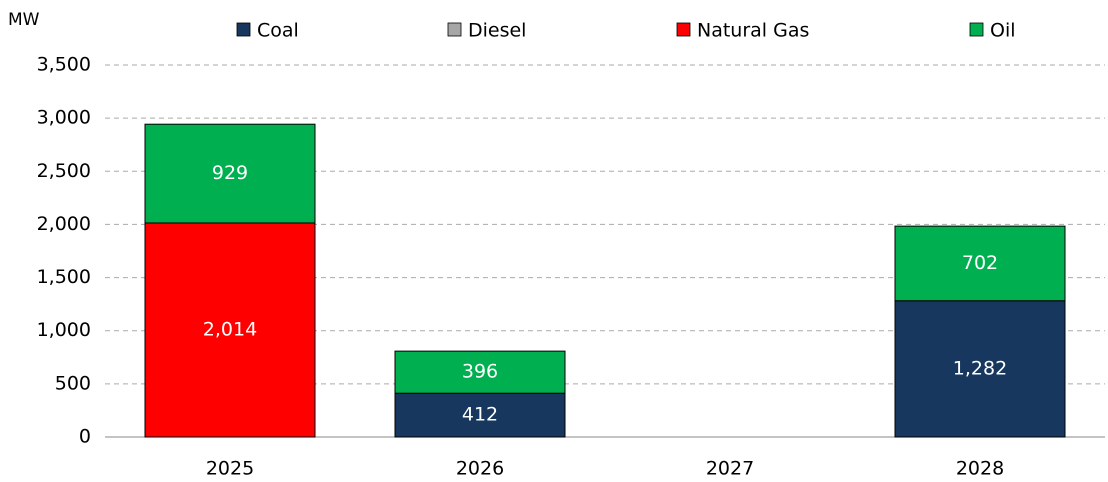 The height and width of the screenshot is (482, 1108). I want to click on legend-label: Coal, so click(278, 31).